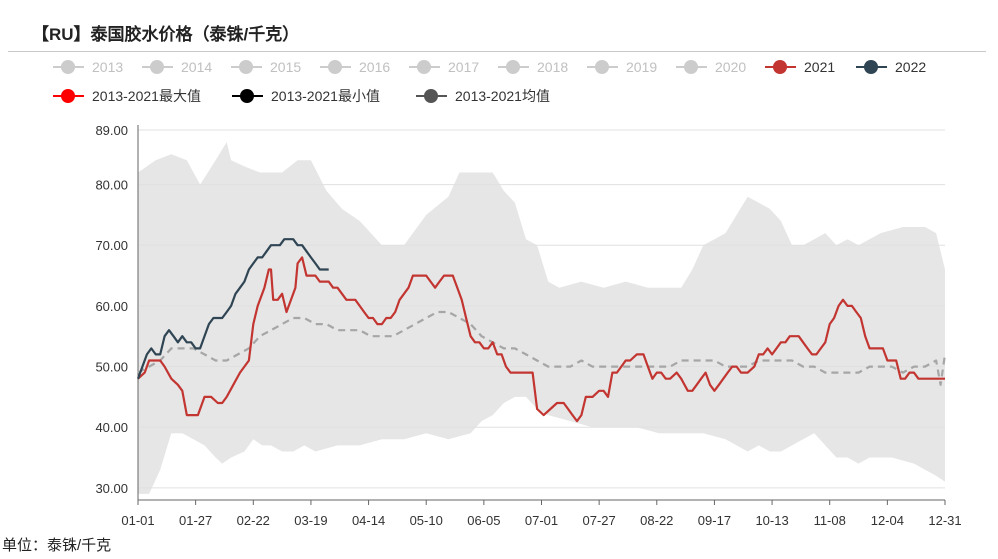 Image resolution: width=998 pixels, height=559 pixels. Describe the element at coordinates (195, 520) in the screenshot. I see `x-tick-label-1: 01-27` at that location.